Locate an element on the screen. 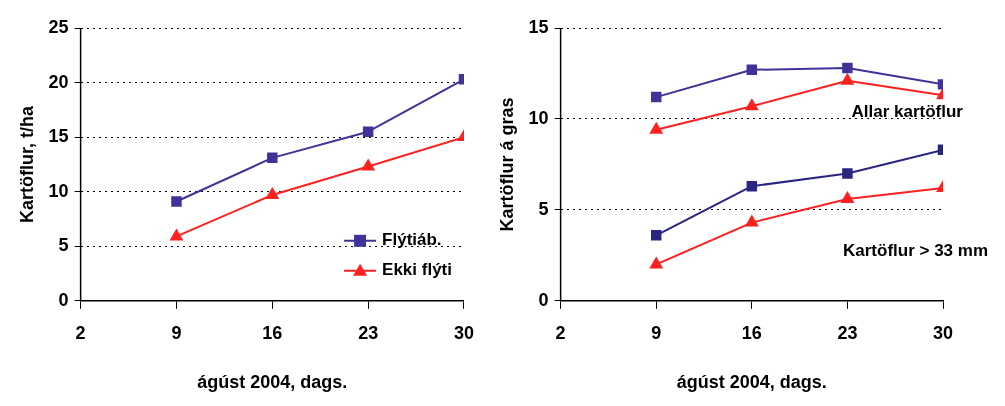 This screenshot has width=1005, height=406. annotation: Kartöflur > 33 mm is located at coordinates (915, 251).